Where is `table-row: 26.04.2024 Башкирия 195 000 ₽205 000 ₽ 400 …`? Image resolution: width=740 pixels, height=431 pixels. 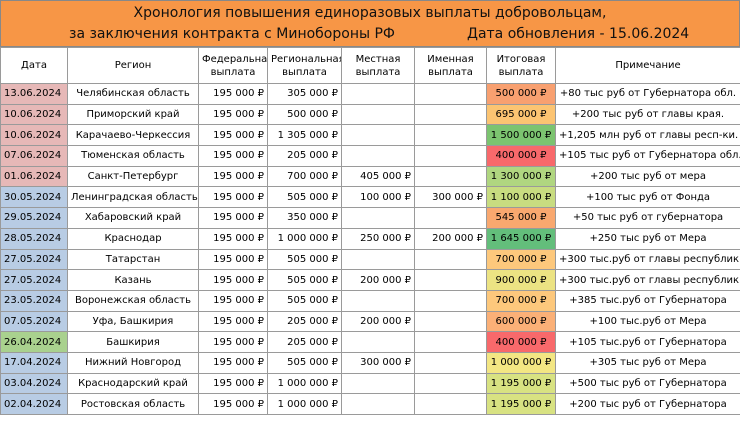 table-row: 26.04.2024 Башкирия 195 000 ₽205 000 ₽ 400 … is located at coordinates (370, 342).